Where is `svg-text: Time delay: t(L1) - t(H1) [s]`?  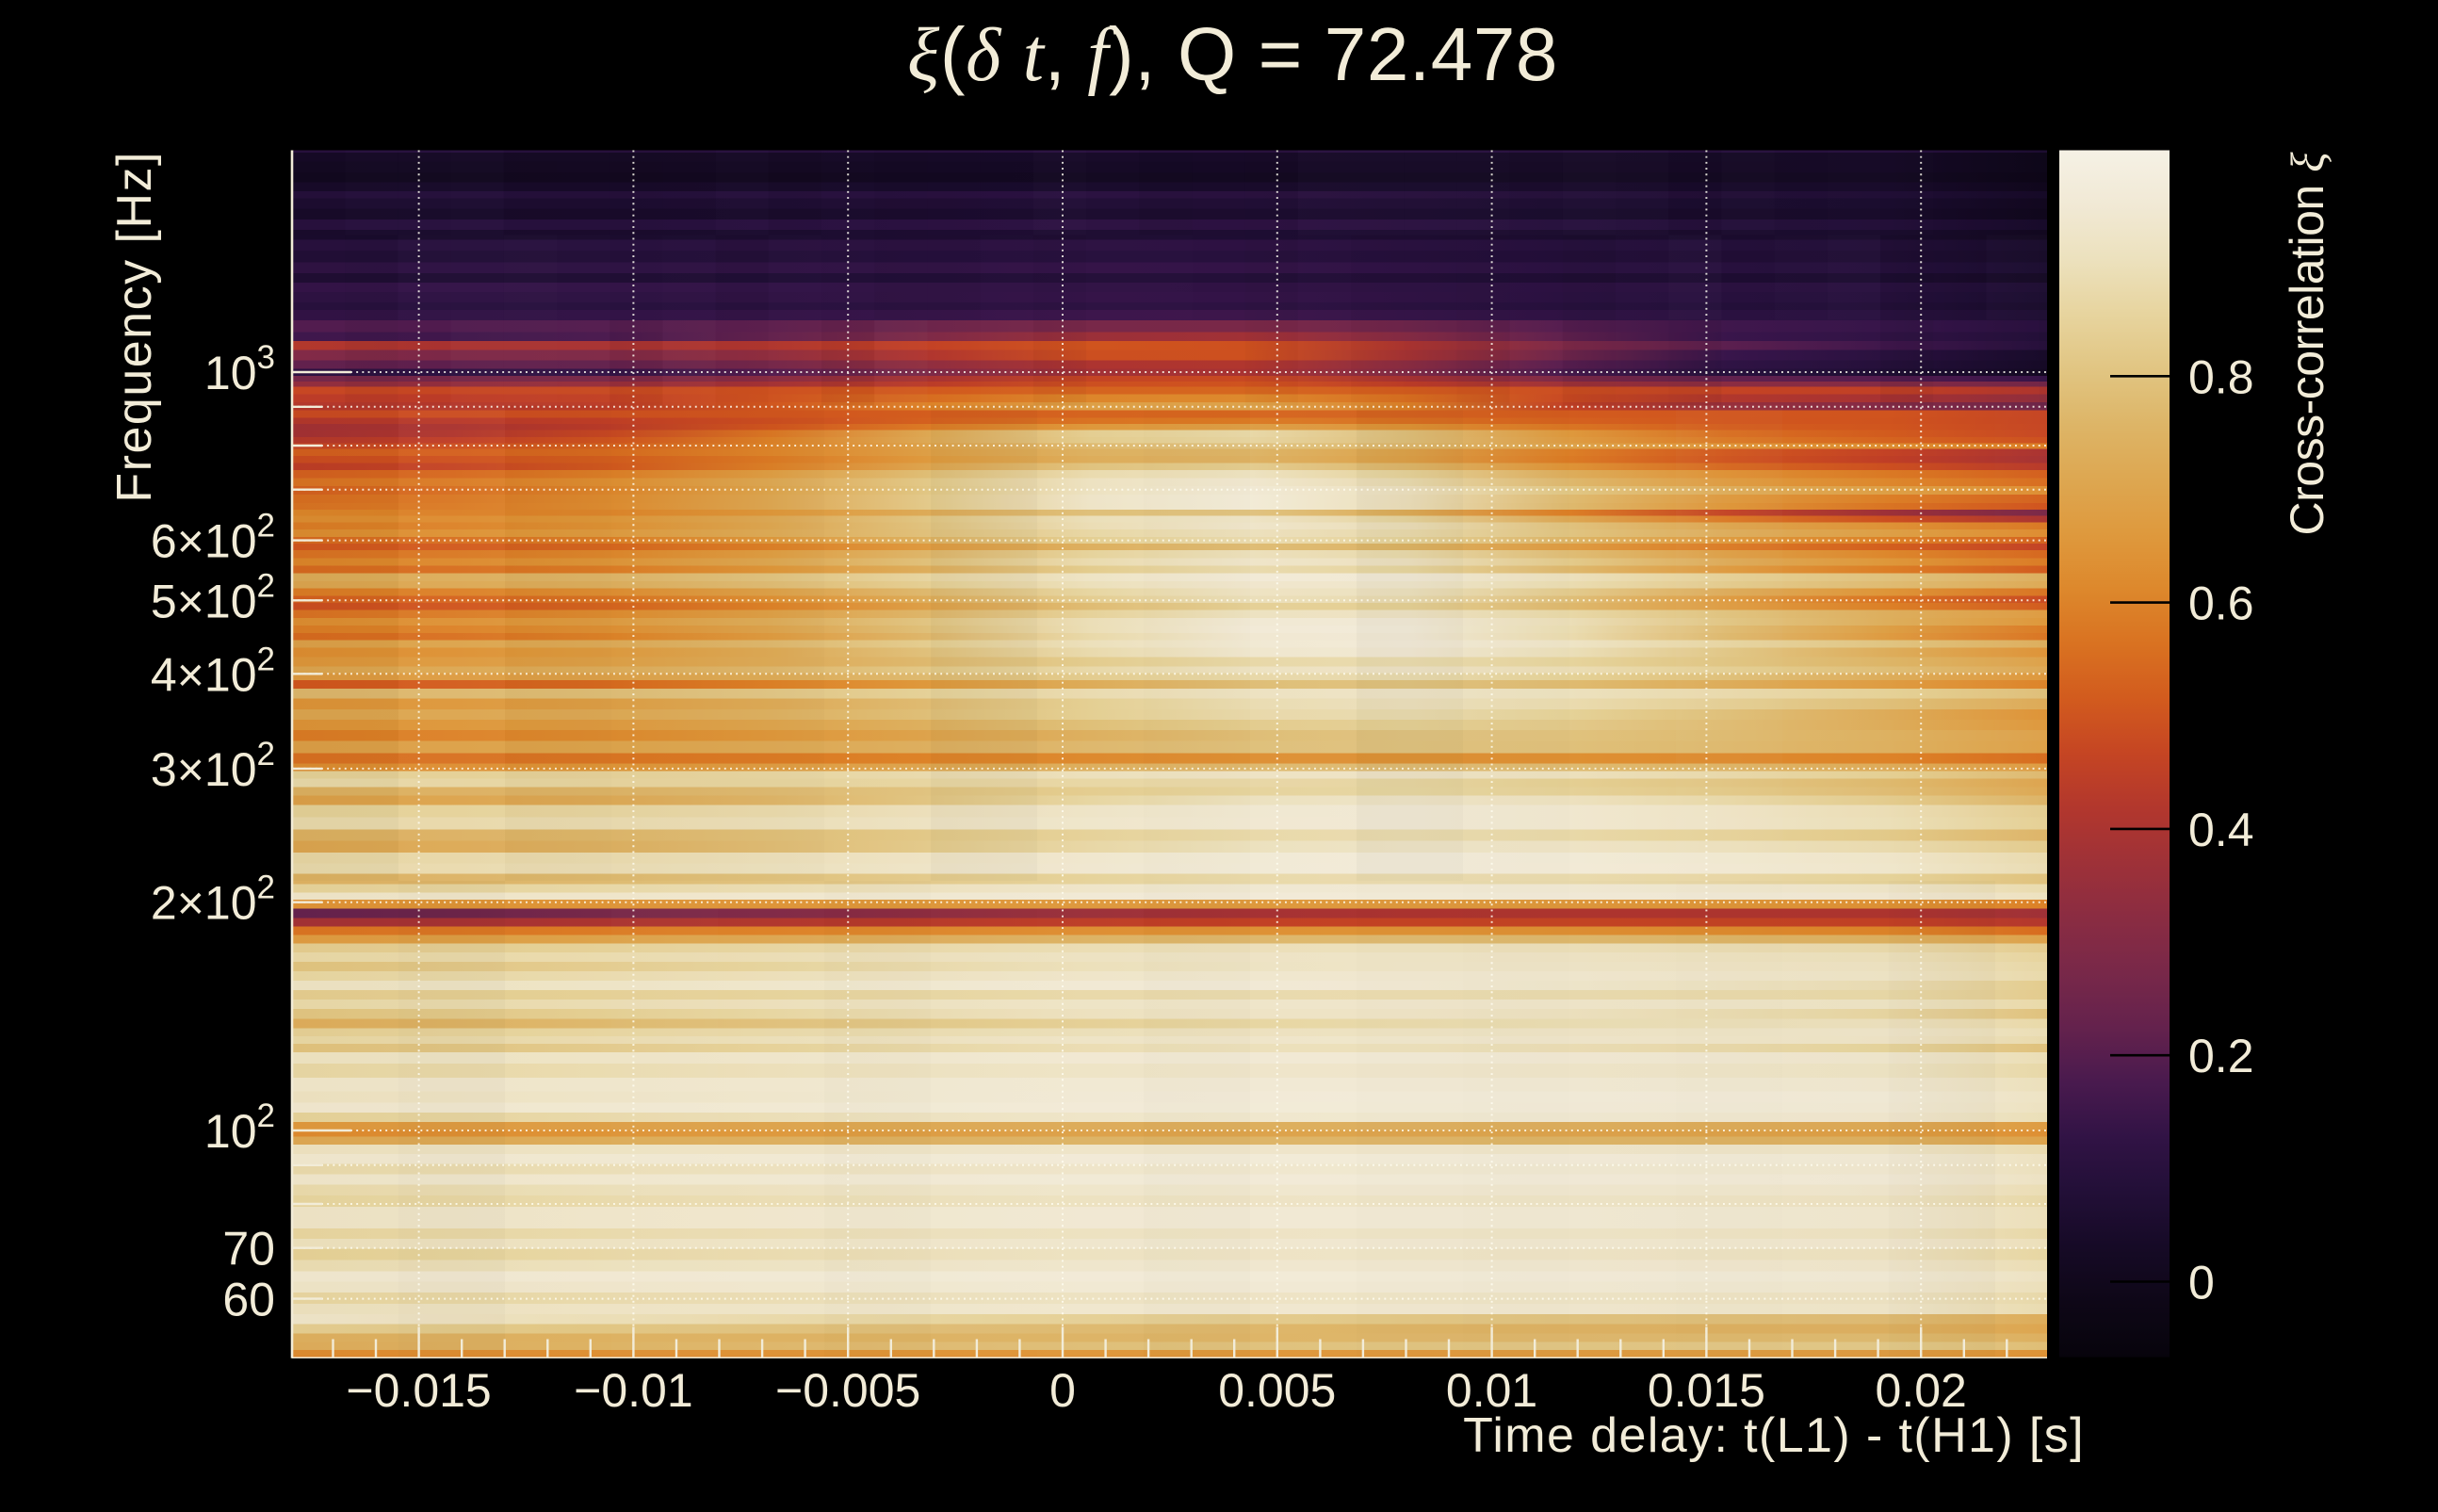
svg-text: Time delay: t(L1) - t(H1) [s] is located at coordinates (1774, 1435).